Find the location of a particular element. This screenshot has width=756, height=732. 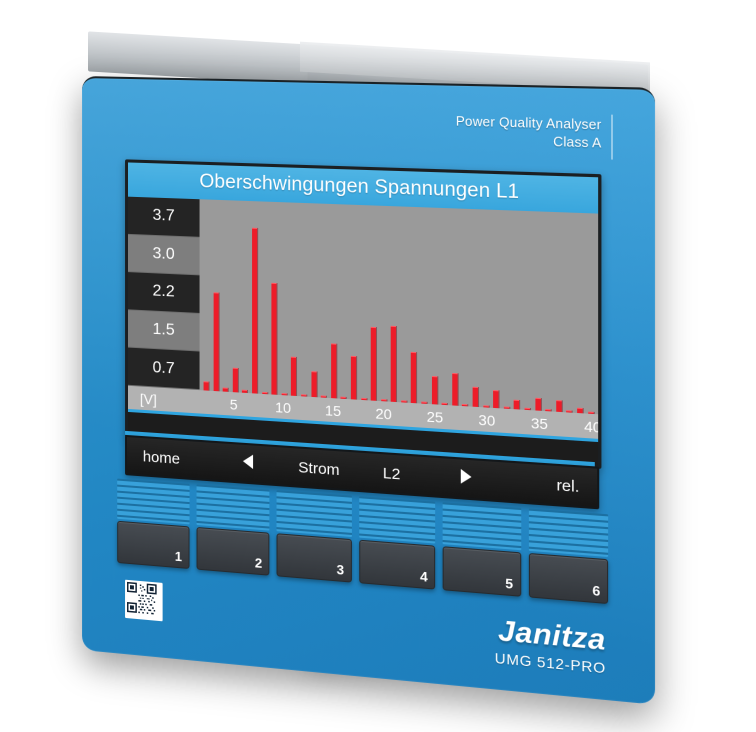

x-axis-tick: 40 is located at coordinates (593, 426).